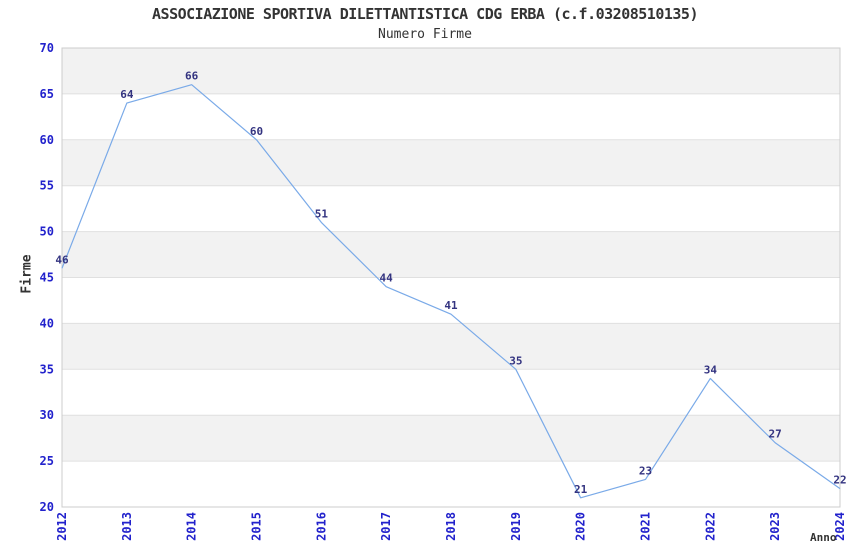 The image size is (850, 550). Describe the element at coordinates (451, 305) in the screenshot. I see `data-point-label: 41` at that location.